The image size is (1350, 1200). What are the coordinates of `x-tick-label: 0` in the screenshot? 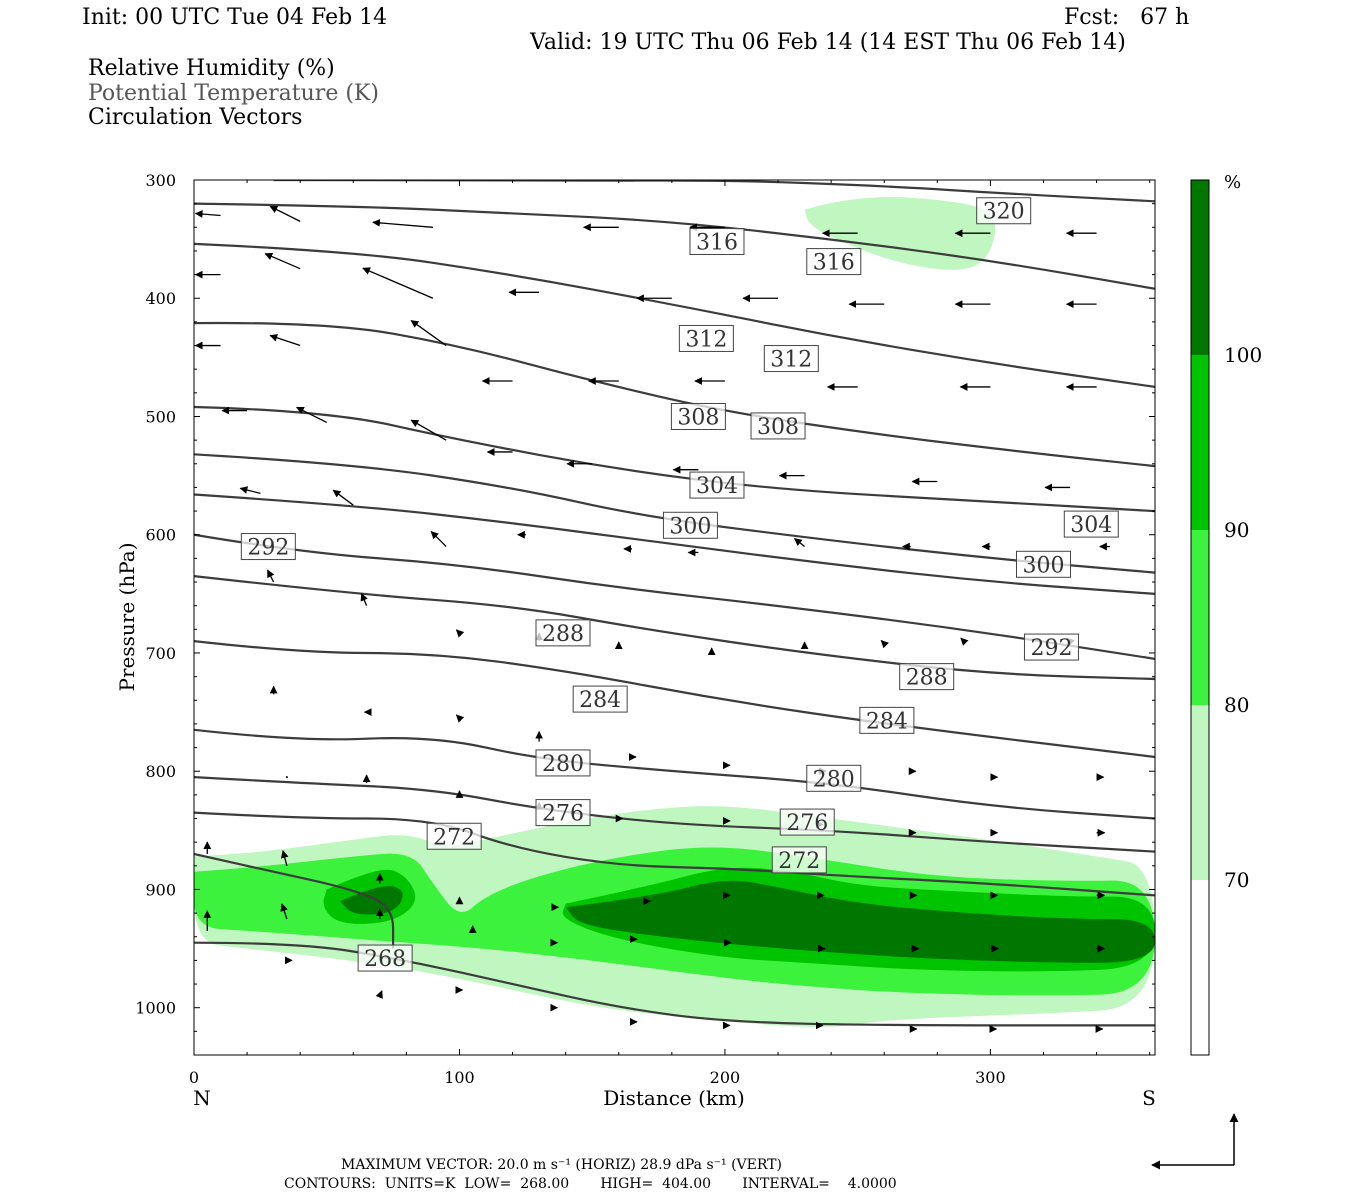 It's located at (194, 1077).